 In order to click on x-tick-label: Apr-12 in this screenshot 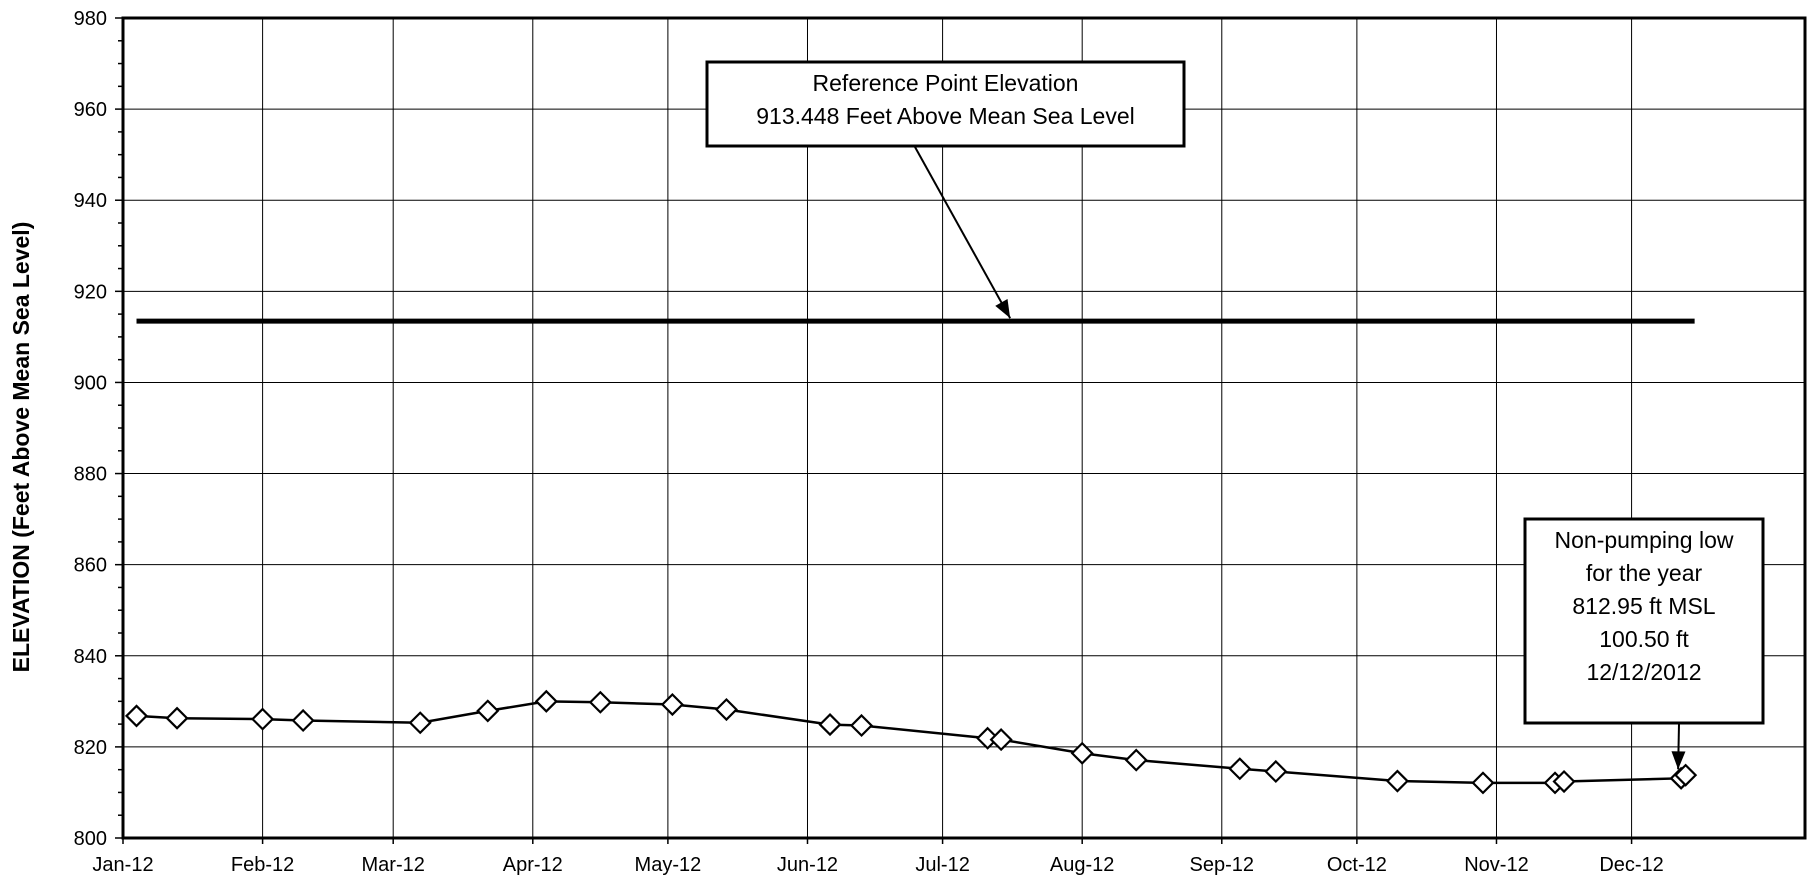, I will do `click(533, 865)`.